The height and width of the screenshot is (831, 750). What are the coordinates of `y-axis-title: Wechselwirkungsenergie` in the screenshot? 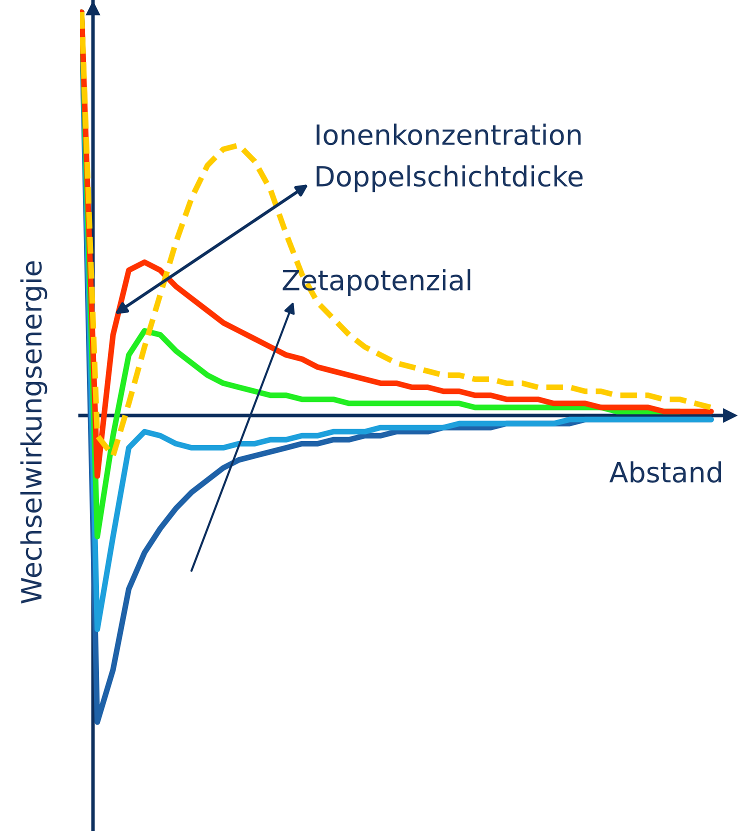 It's located at (34, 432).